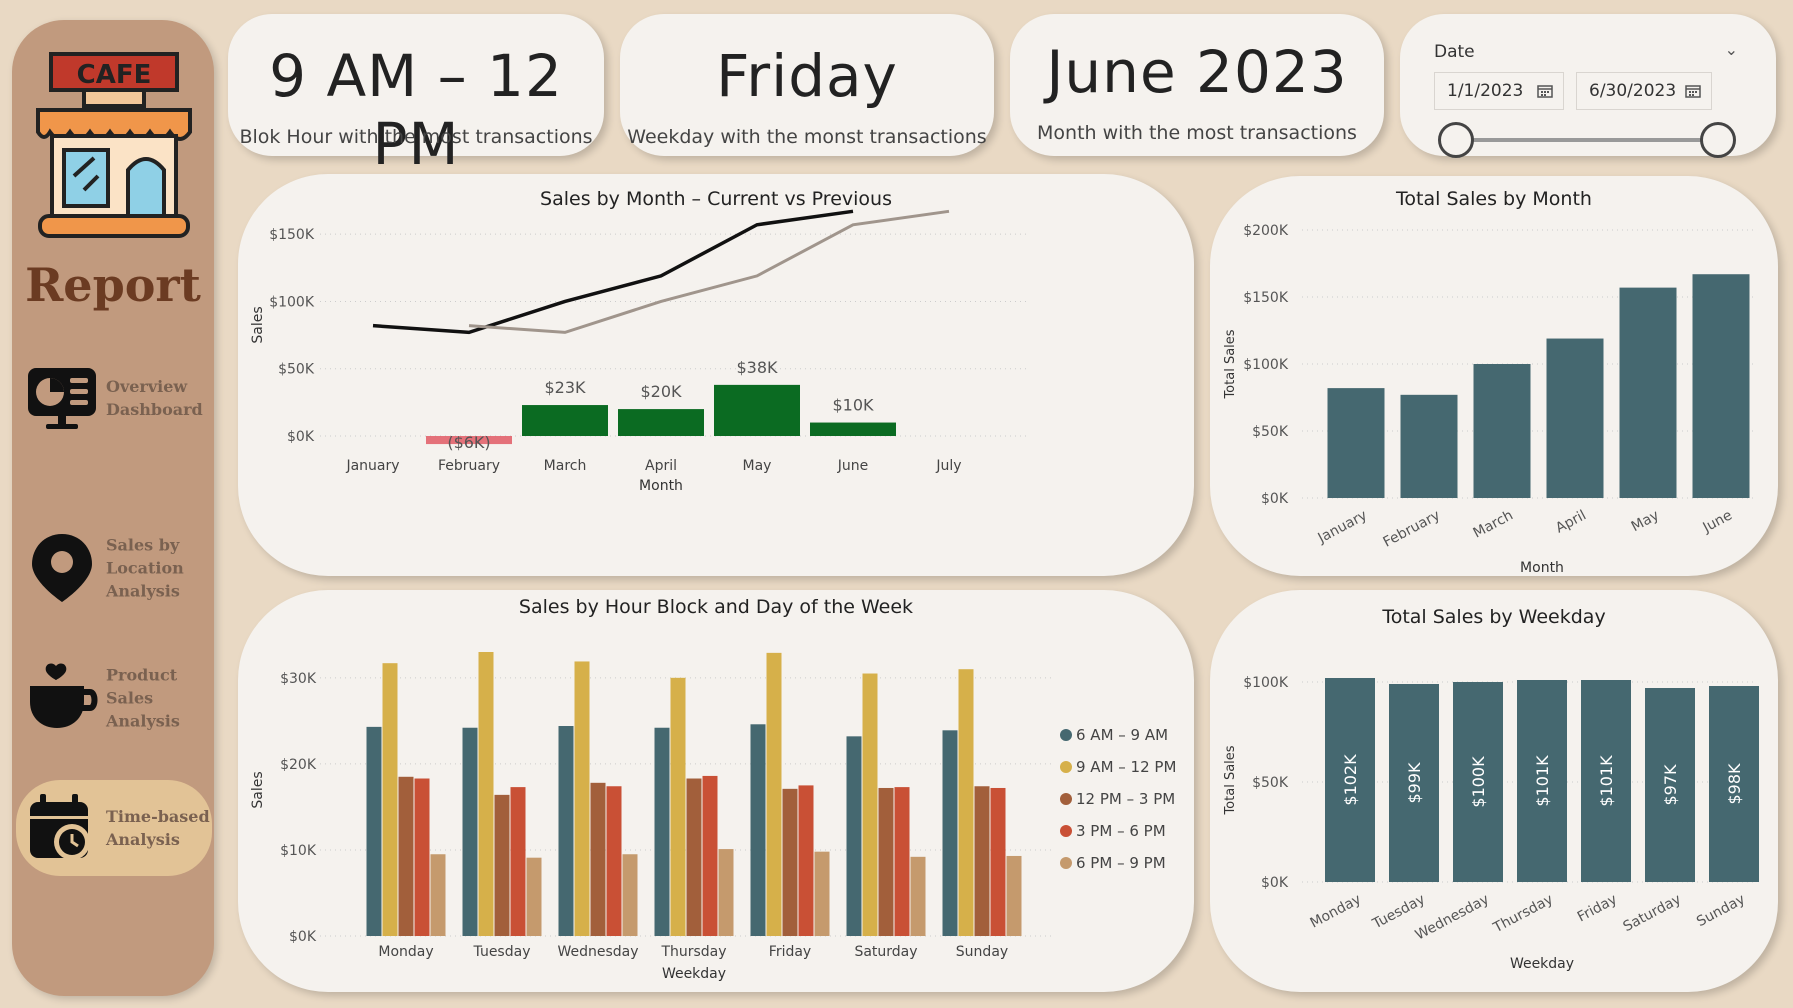  What do you see at coordinates (113, 285) in the screenshot?
I see `report-title: Report` at bounding box center [113, 285].